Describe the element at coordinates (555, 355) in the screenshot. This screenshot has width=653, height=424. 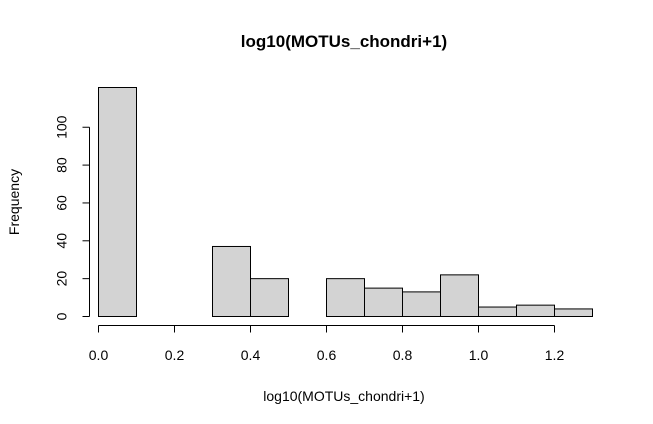
I see `x-tick-label: 1.2` at that location.